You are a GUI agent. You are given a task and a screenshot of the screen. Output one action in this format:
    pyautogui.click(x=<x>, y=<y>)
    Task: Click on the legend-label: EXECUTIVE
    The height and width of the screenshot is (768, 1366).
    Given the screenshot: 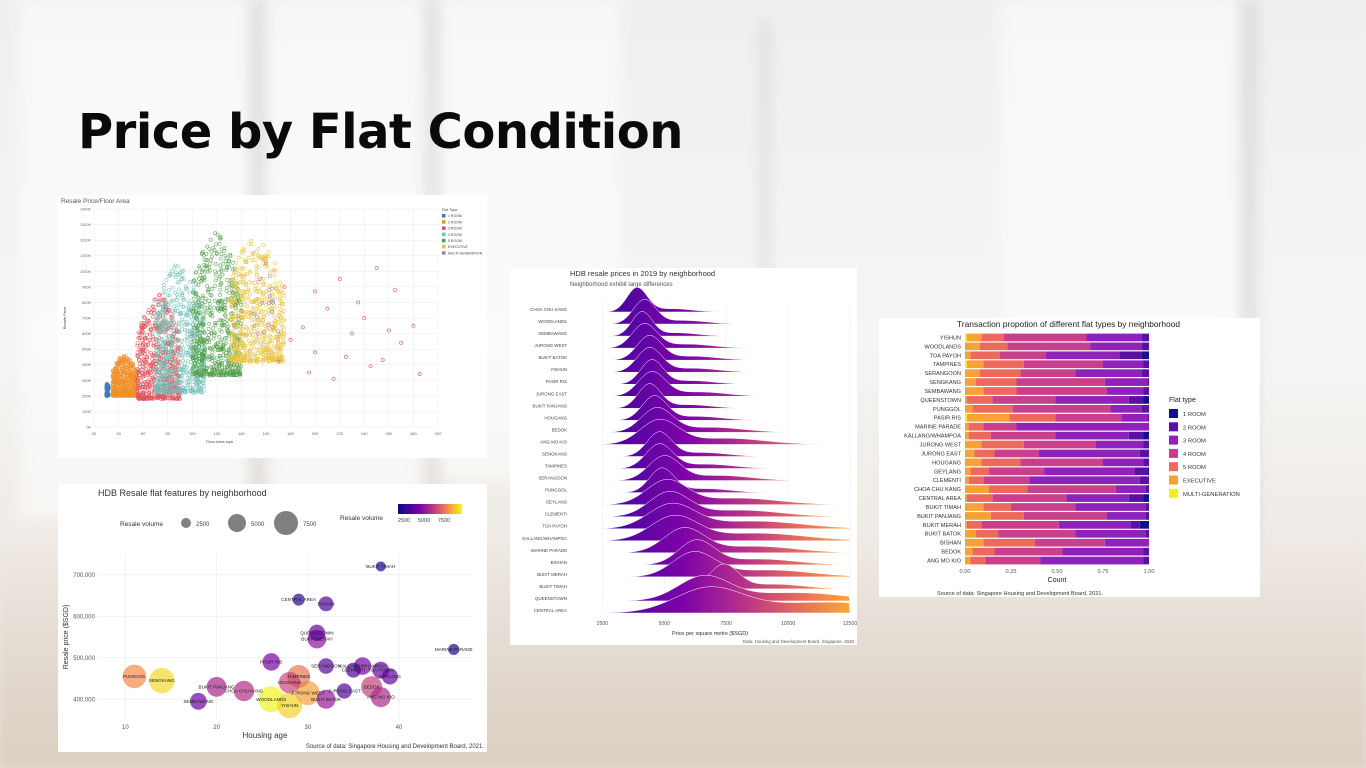 What is the action you would take?
    pyautogui.click(x=458, y=247)
    